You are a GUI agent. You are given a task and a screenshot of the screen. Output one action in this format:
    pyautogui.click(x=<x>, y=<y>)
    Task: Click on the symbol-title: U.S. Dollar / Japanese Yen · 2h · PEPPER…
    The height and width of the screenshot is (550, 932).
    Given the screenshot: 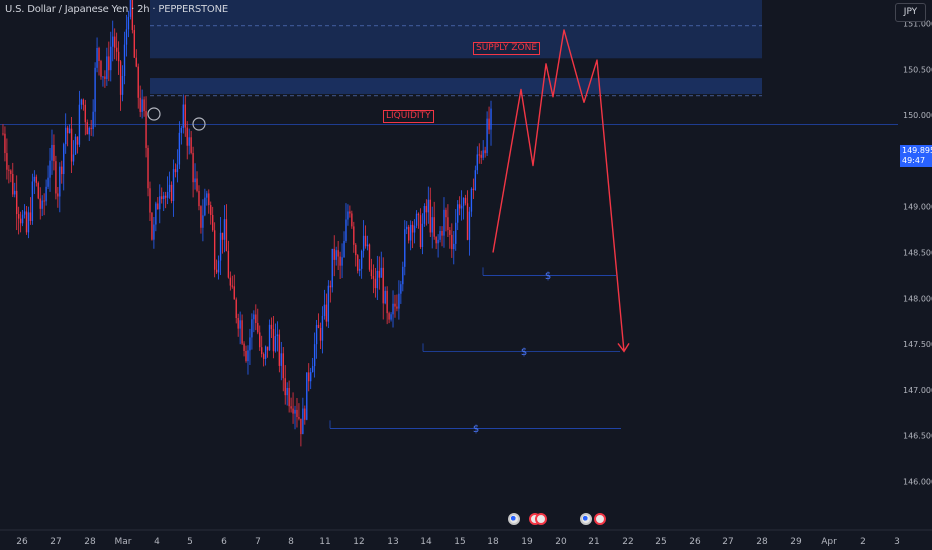 What is the action you would take?
    pyautogui.click(x=116, y=9)
    